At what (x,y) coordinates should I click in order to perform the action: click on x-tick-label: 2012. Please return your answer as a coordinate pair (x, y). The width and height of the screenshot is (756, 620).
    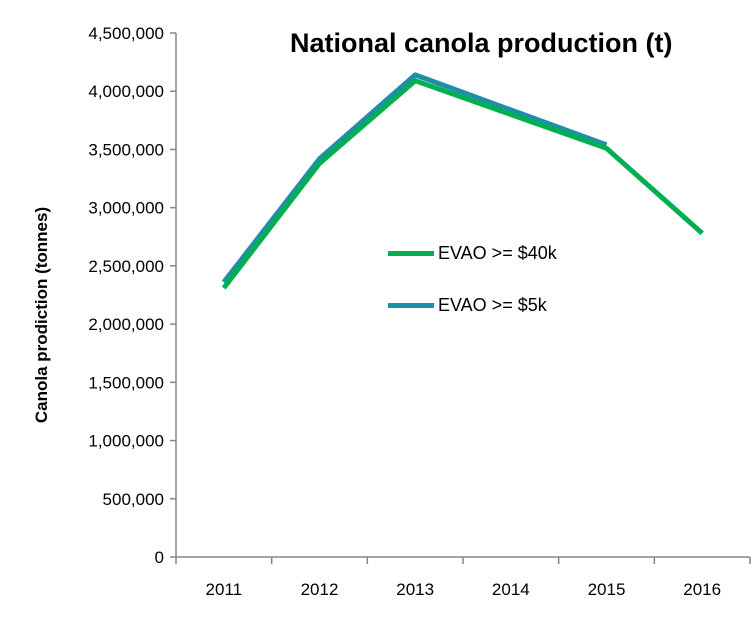
    Looking at the image, I should click on (320, 589).